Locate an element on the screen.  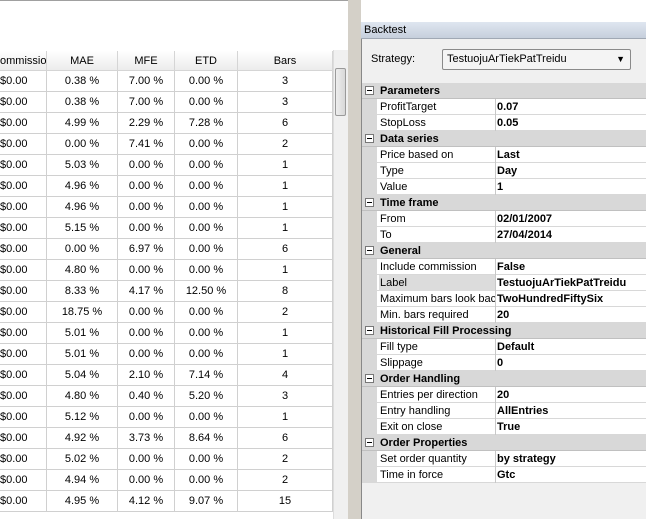
property-value: 20 is located at coordinates (503, 395).